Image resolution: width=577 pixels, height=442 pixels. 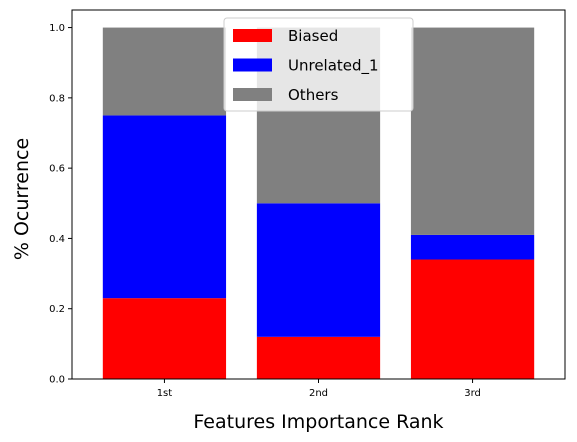 I want to click on y-tick-label: 0.6, so click(x=57, y=169).